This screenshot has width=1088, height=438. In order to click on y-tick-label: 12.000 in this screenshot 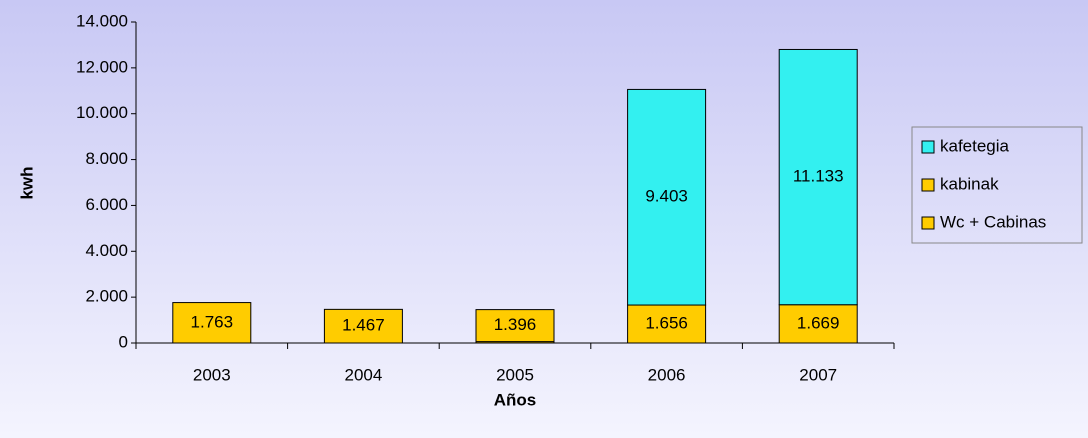, I will do `click(102, 66)`.